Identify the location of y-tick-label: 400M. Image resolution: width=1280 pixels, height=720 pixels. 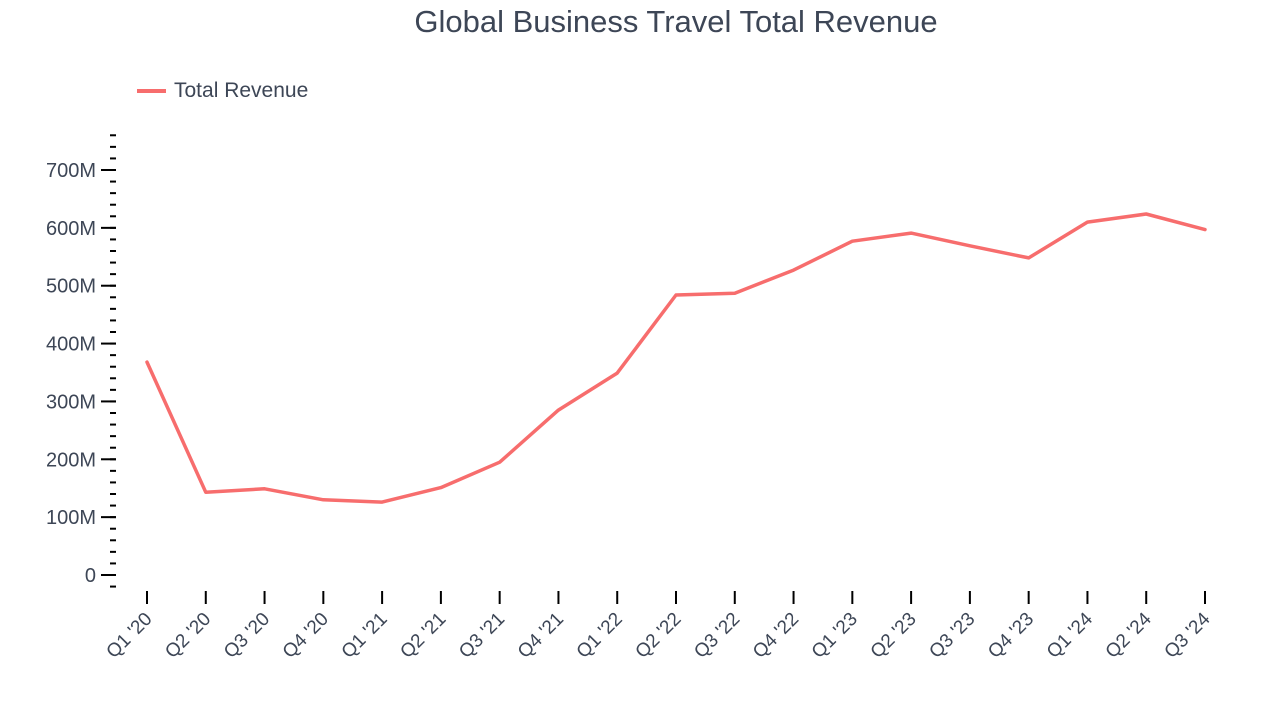
(71, 345).